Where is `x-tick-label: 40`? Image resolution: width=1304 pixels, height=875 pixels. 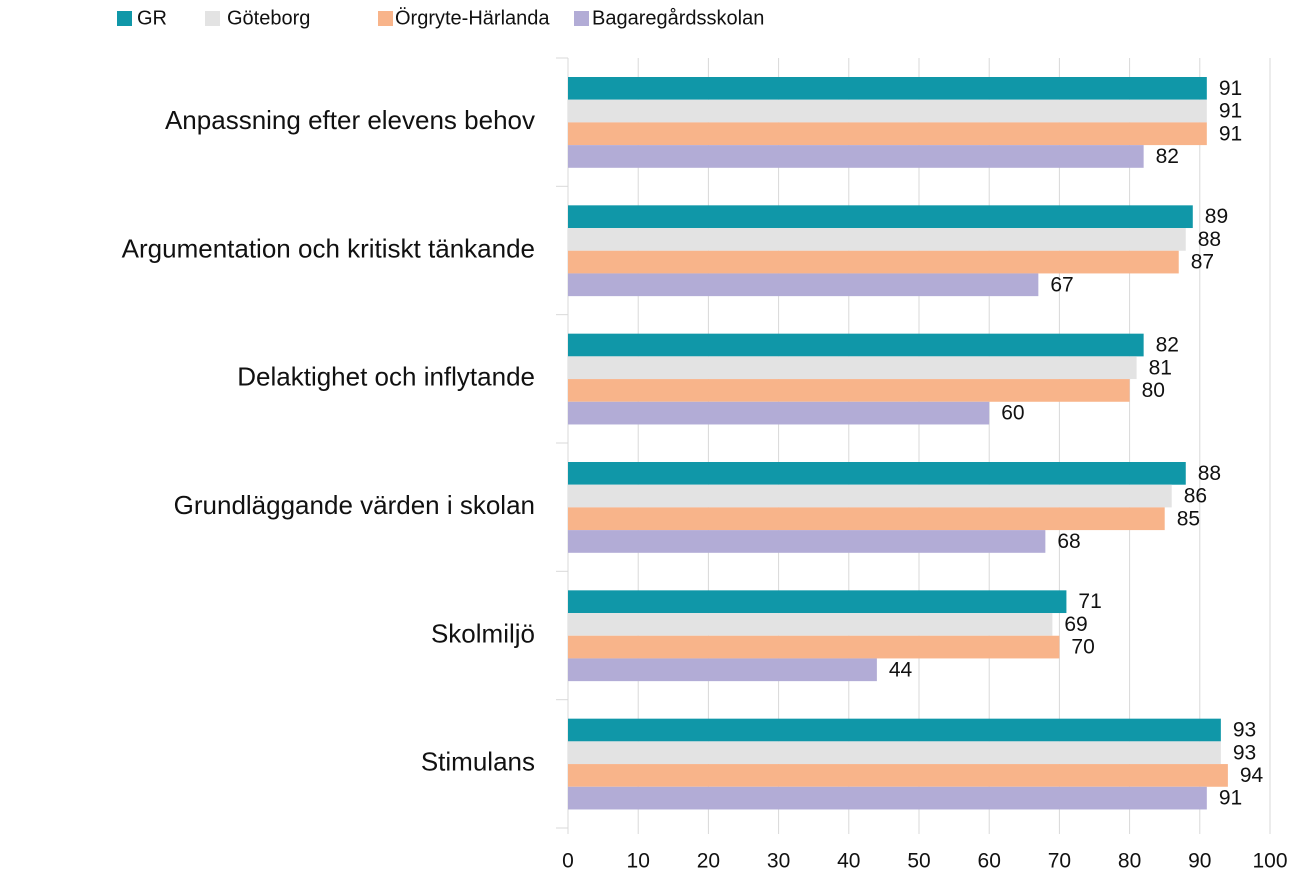 x-tick-label: 40 is located at coordinates (848, 861).